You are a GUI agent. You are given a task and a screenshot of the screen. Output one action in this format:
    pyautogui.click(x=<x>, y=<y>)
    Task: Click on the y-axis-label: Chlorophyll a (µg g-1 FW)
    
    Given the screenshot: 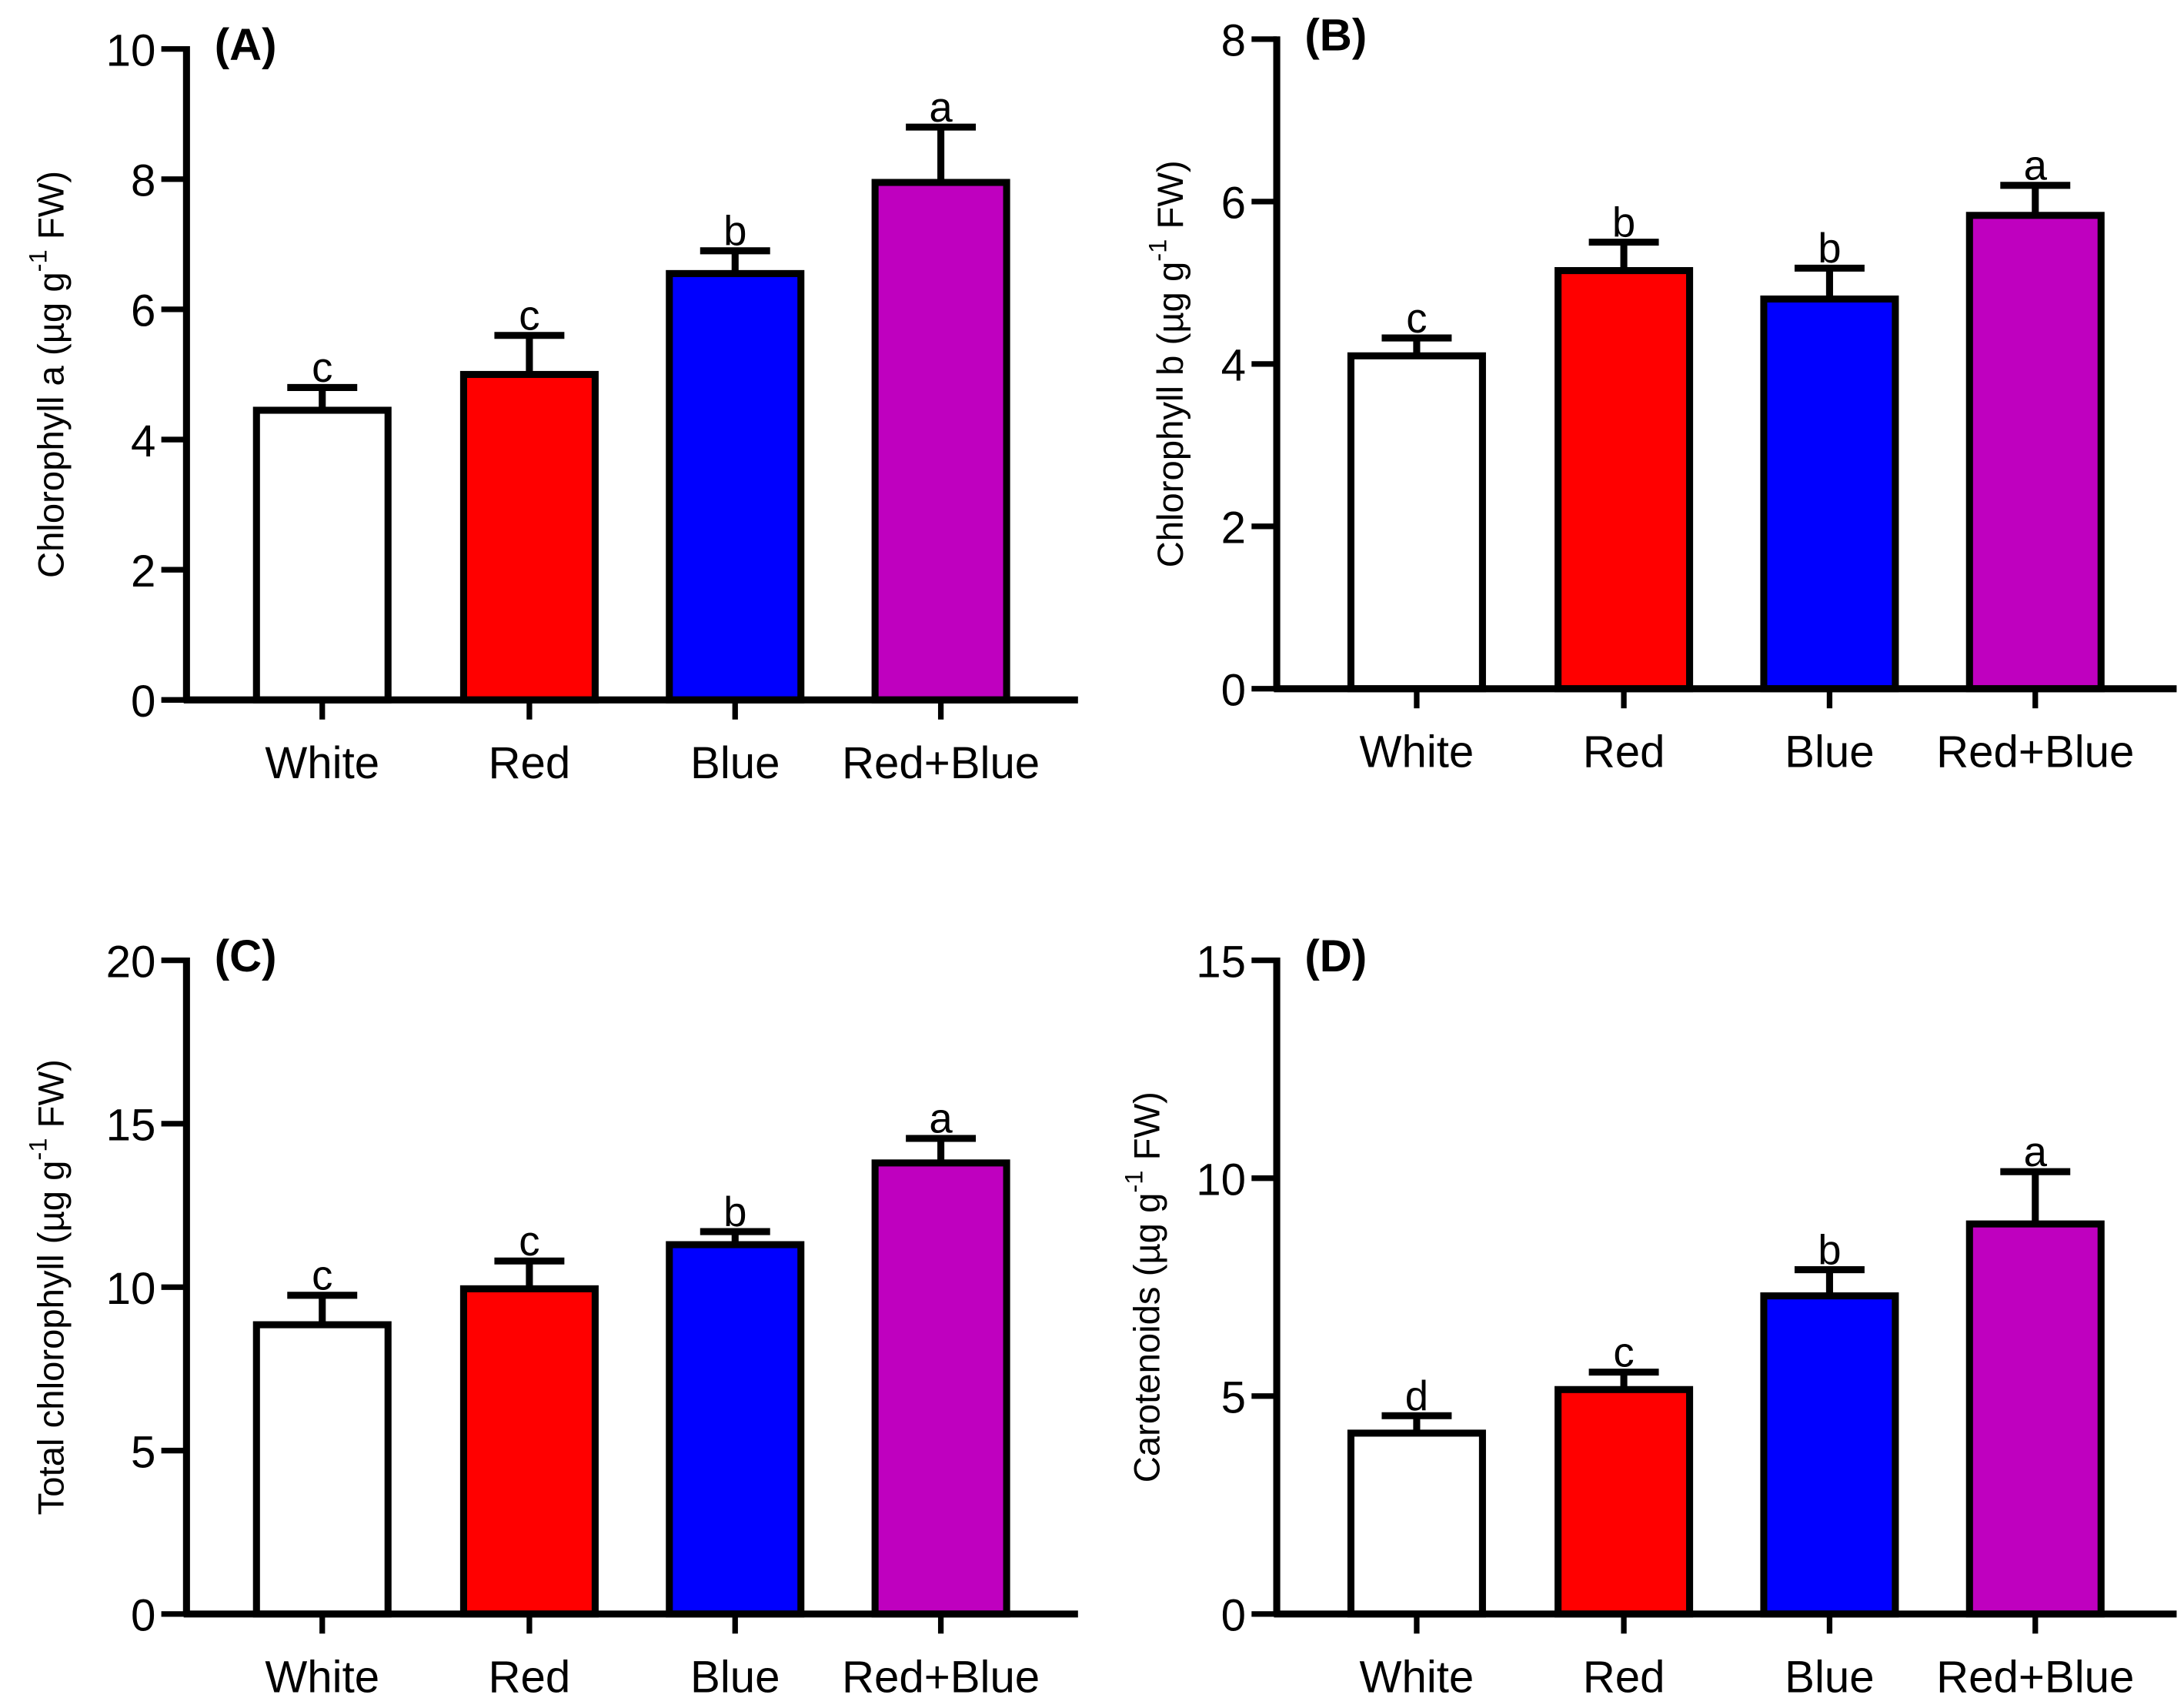 What is the action you would take?
    pyautogui.click(x=48, y=374)
    